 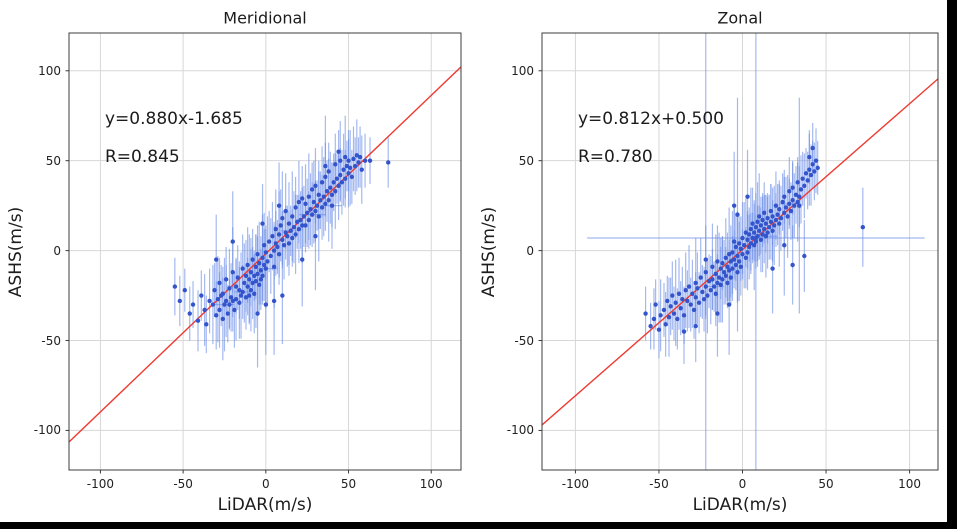 I want to click on x-axis-label-left: LiDAR(m/s), so click(x=265, y=505).